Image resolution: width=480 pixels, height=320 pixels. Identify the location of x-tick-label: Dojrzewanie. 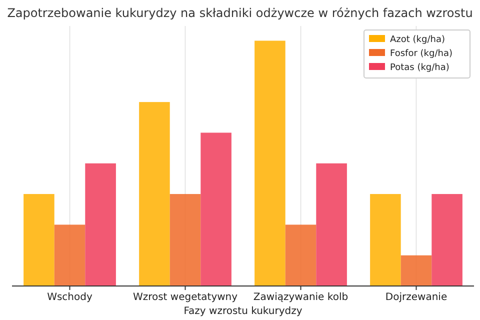
(416, 297).